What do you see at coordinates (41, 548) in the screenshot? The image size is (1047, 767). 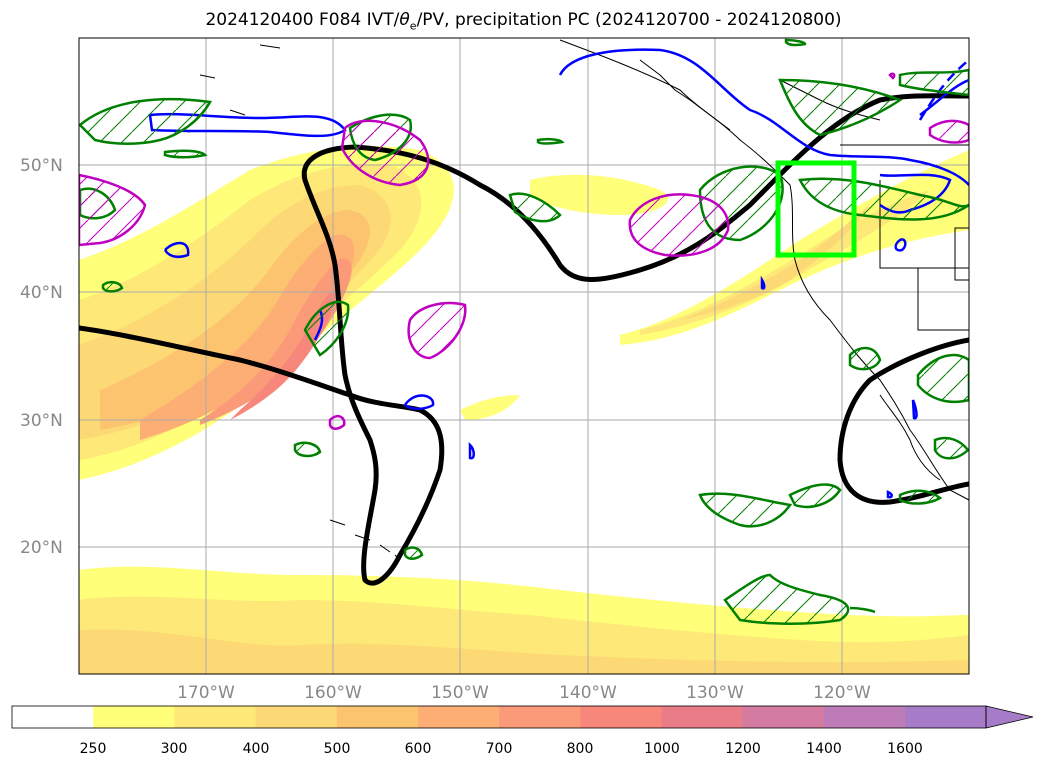 I see `lat-label: 20°N` at bounding box center [41, 548].